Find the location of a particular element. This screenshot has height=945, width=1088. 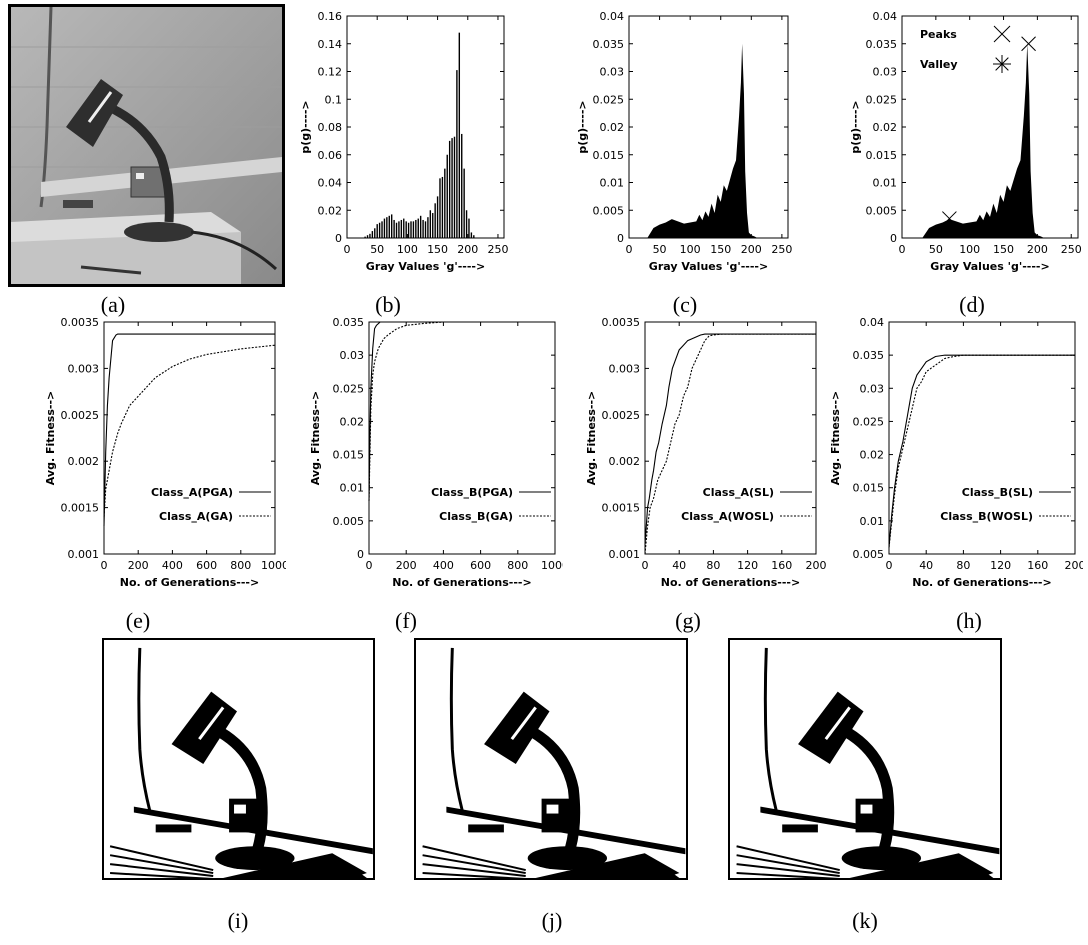

caption-e: (e) is located at coordinates (138, 620).